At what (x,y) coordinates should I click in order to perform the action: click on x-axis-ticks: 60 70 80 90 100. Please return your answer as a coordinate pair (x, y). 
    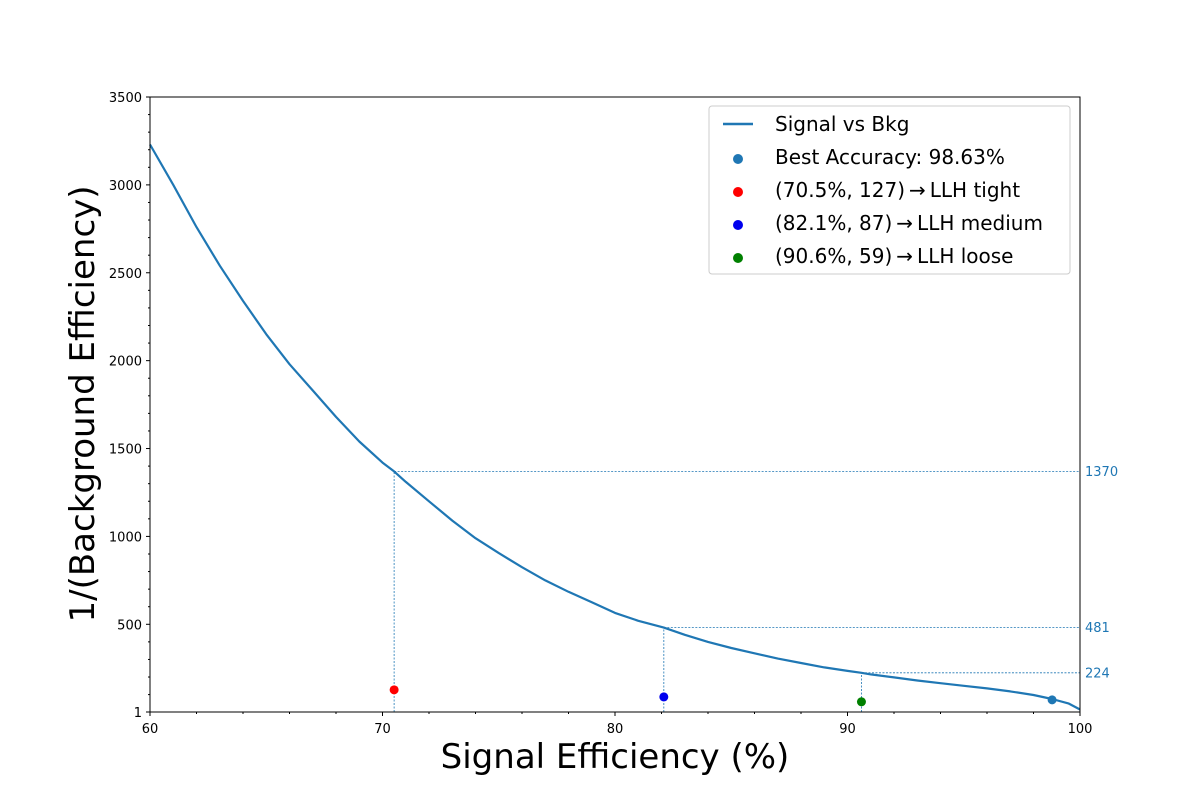
    Looking at the image, I should click on (617, 724).